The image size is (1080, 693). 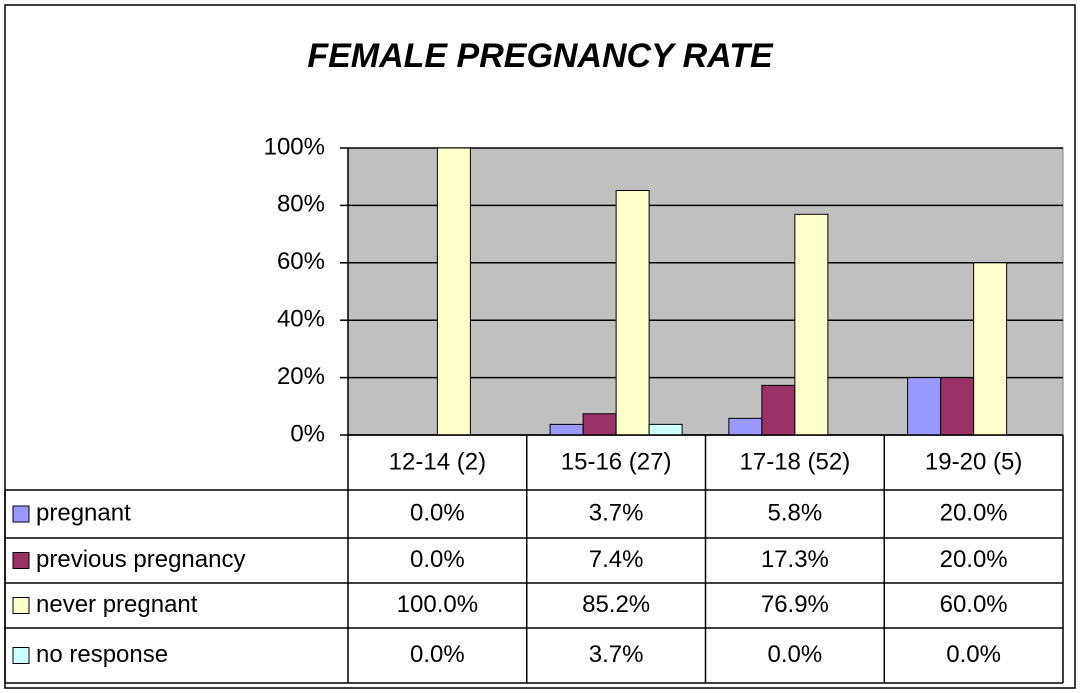 What do you see at coordinates (140, 559) in the screenshot?
I see `legend-label: previous pregnancy` at bounding box center [140, 559].